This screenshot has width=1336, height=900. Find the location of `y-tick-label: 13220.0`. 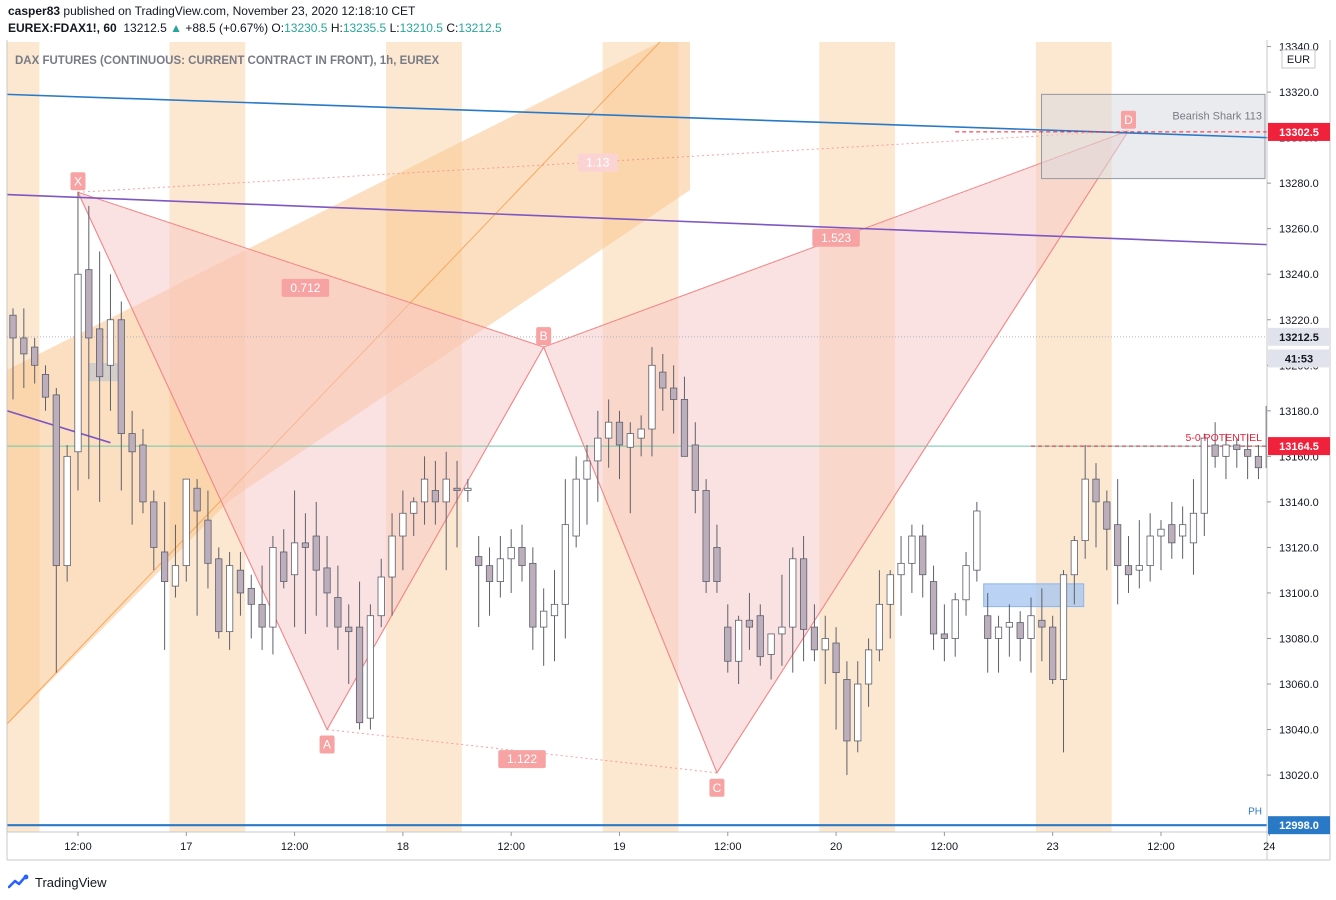

y-tick-label: 13220.0 is located at coordinates (1299, 321).